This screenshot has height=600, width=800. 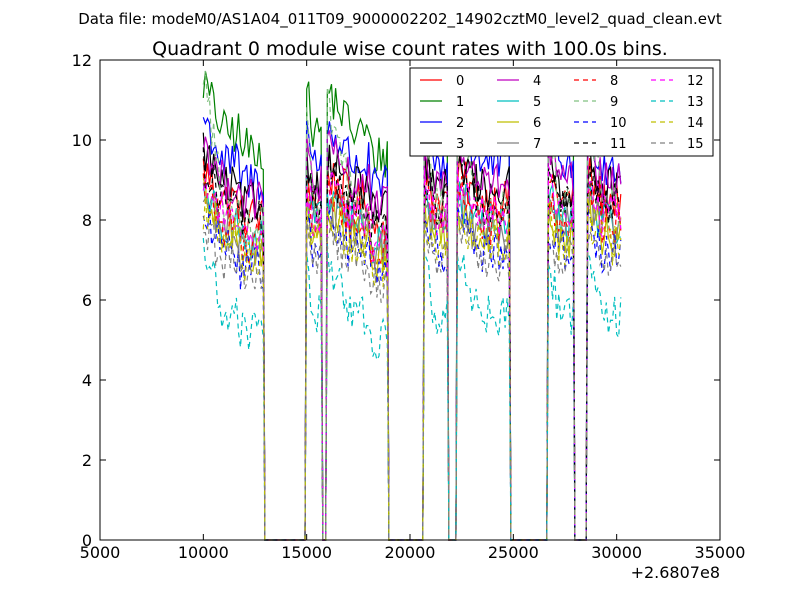 I want to click on y-tick-label: 0, so click(x=87, y=540).